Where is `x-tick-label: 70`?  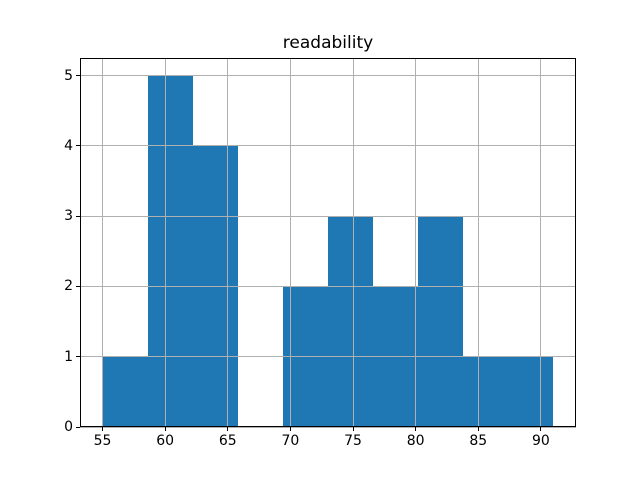
x-tick-label: 70 is located at coordinates (290, 441).